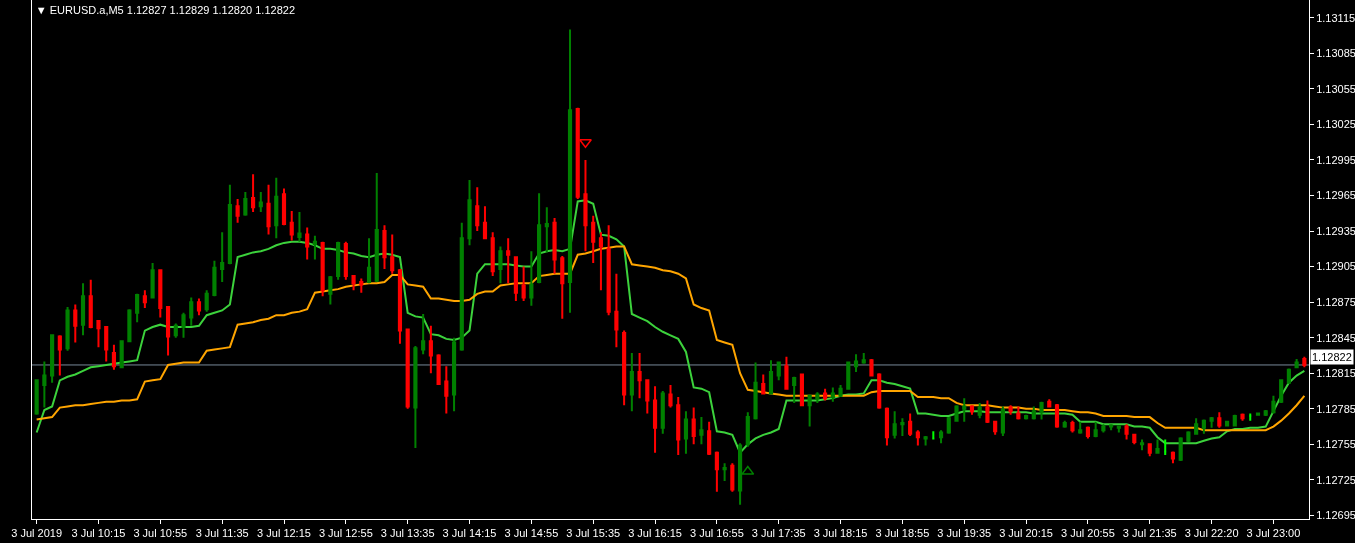 The height and width of the screenshot is (543, 1355). I want to click on y-tick-label: 1.13085, so click(1335, 53).